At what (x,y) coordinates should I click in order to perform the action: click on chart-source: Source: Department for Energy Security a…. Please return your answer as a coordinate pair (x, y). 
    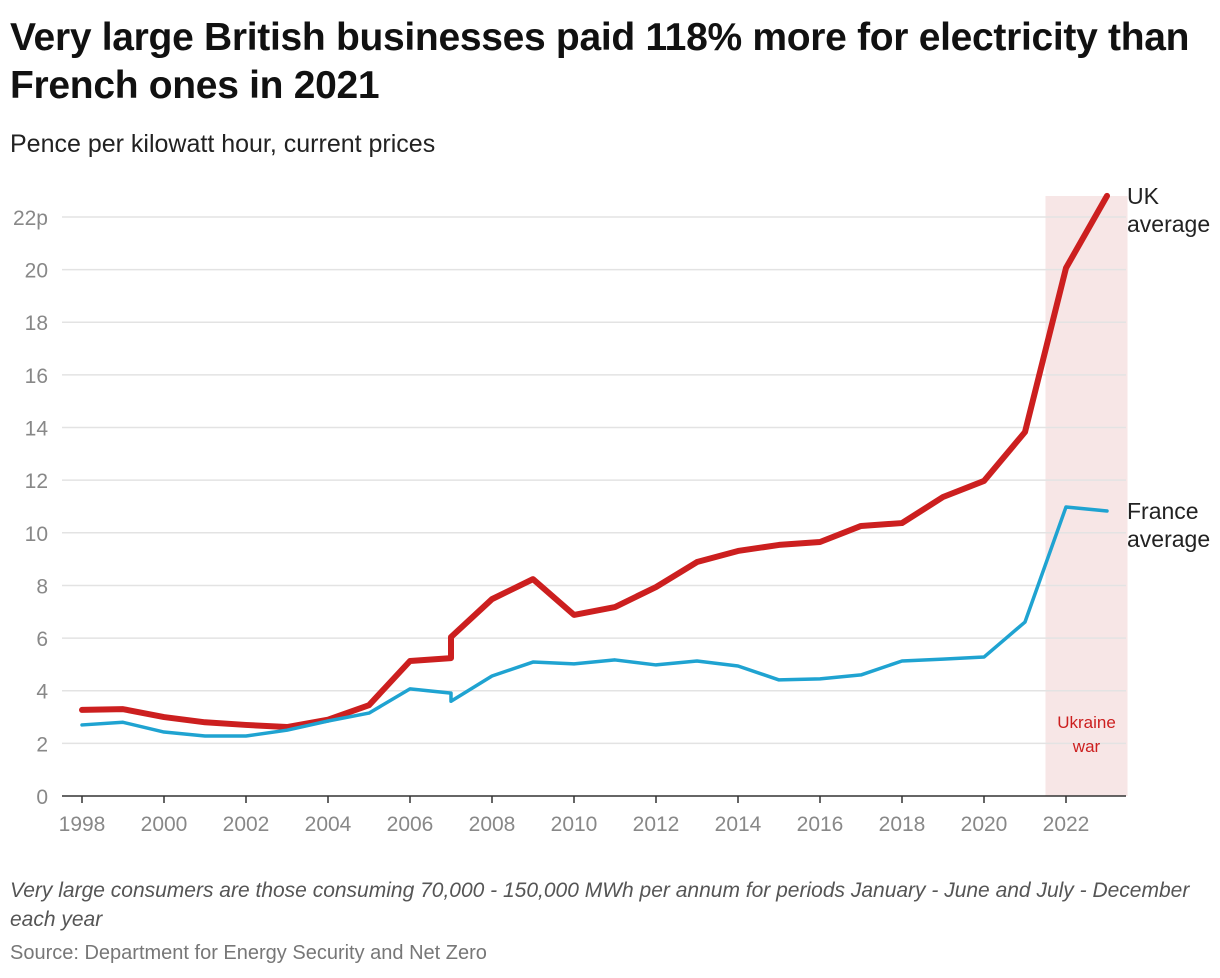
    Looking at the image, I should click on (248, 953).